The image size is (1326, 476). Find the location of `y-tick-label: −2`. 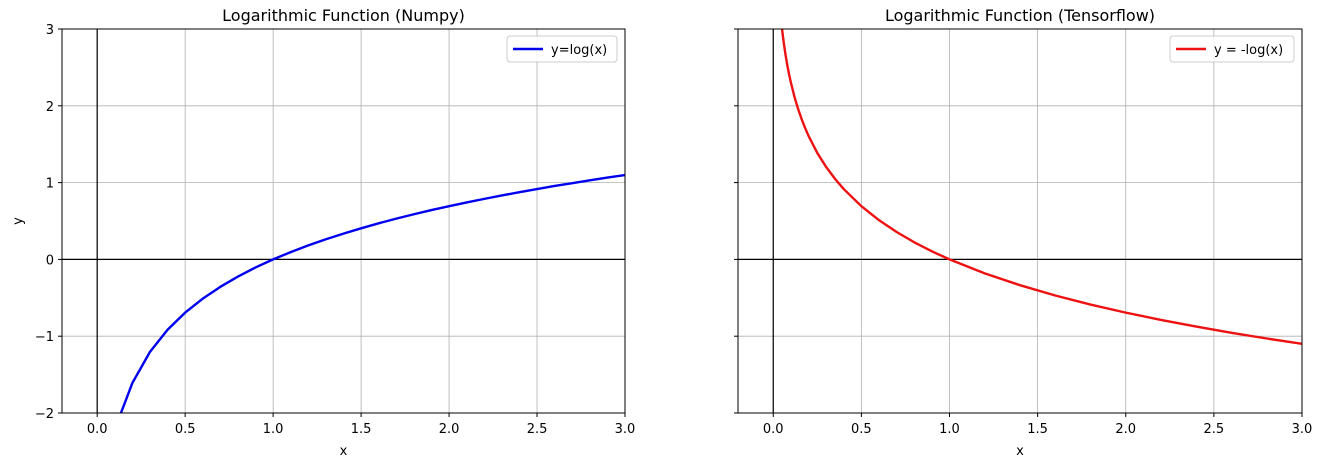

y-tick-label: −2 is located at coordinates (44, 414).